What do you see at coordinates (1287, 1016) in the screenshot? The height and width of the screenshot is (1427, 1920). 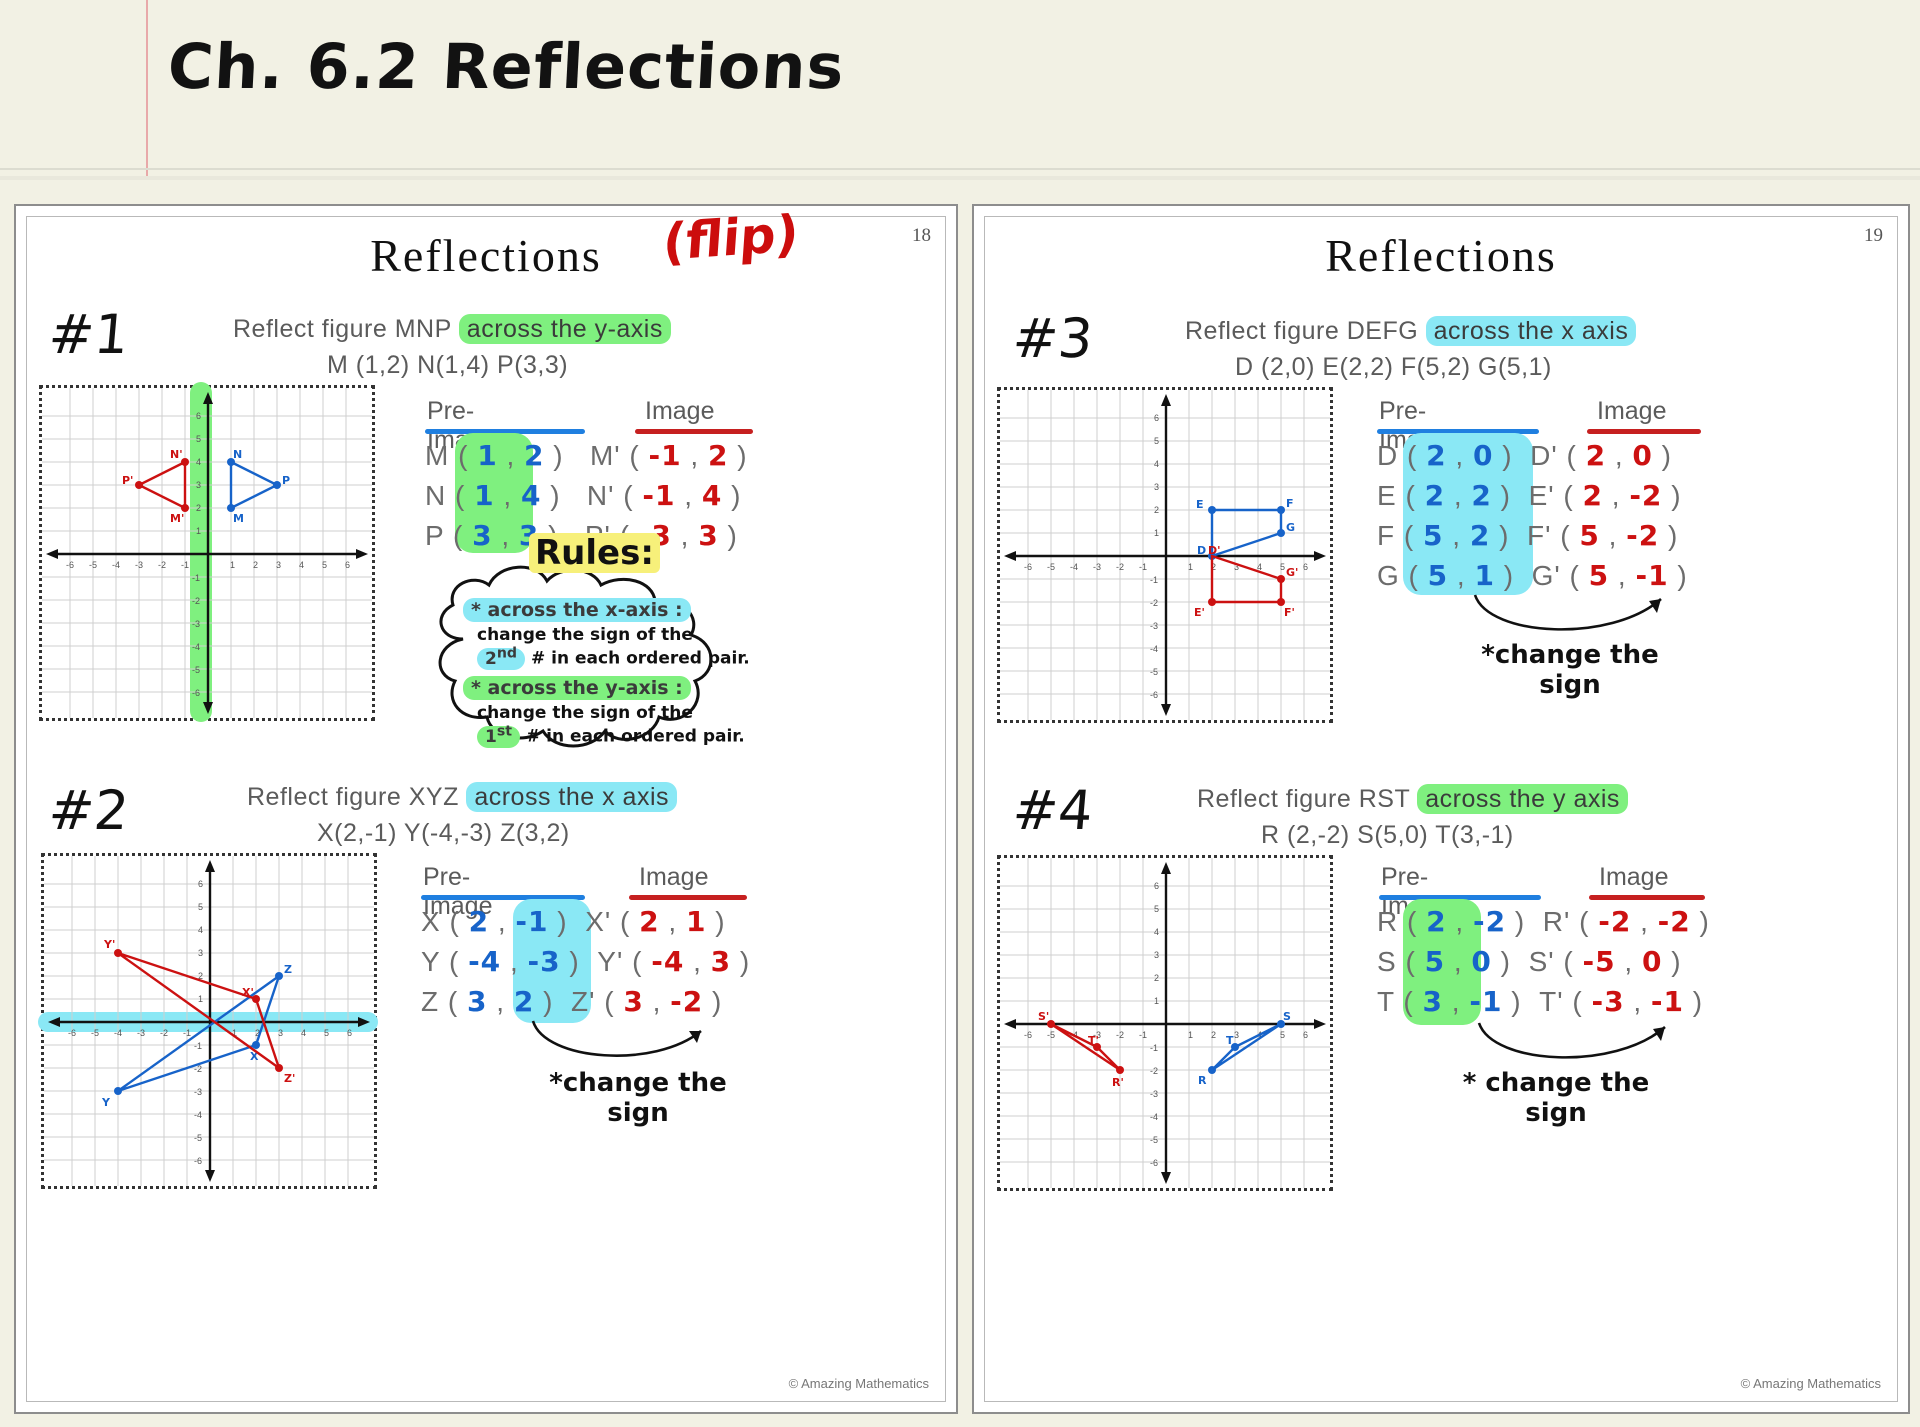 I see `svg-text: S` at bounding box center [1287, 1016].